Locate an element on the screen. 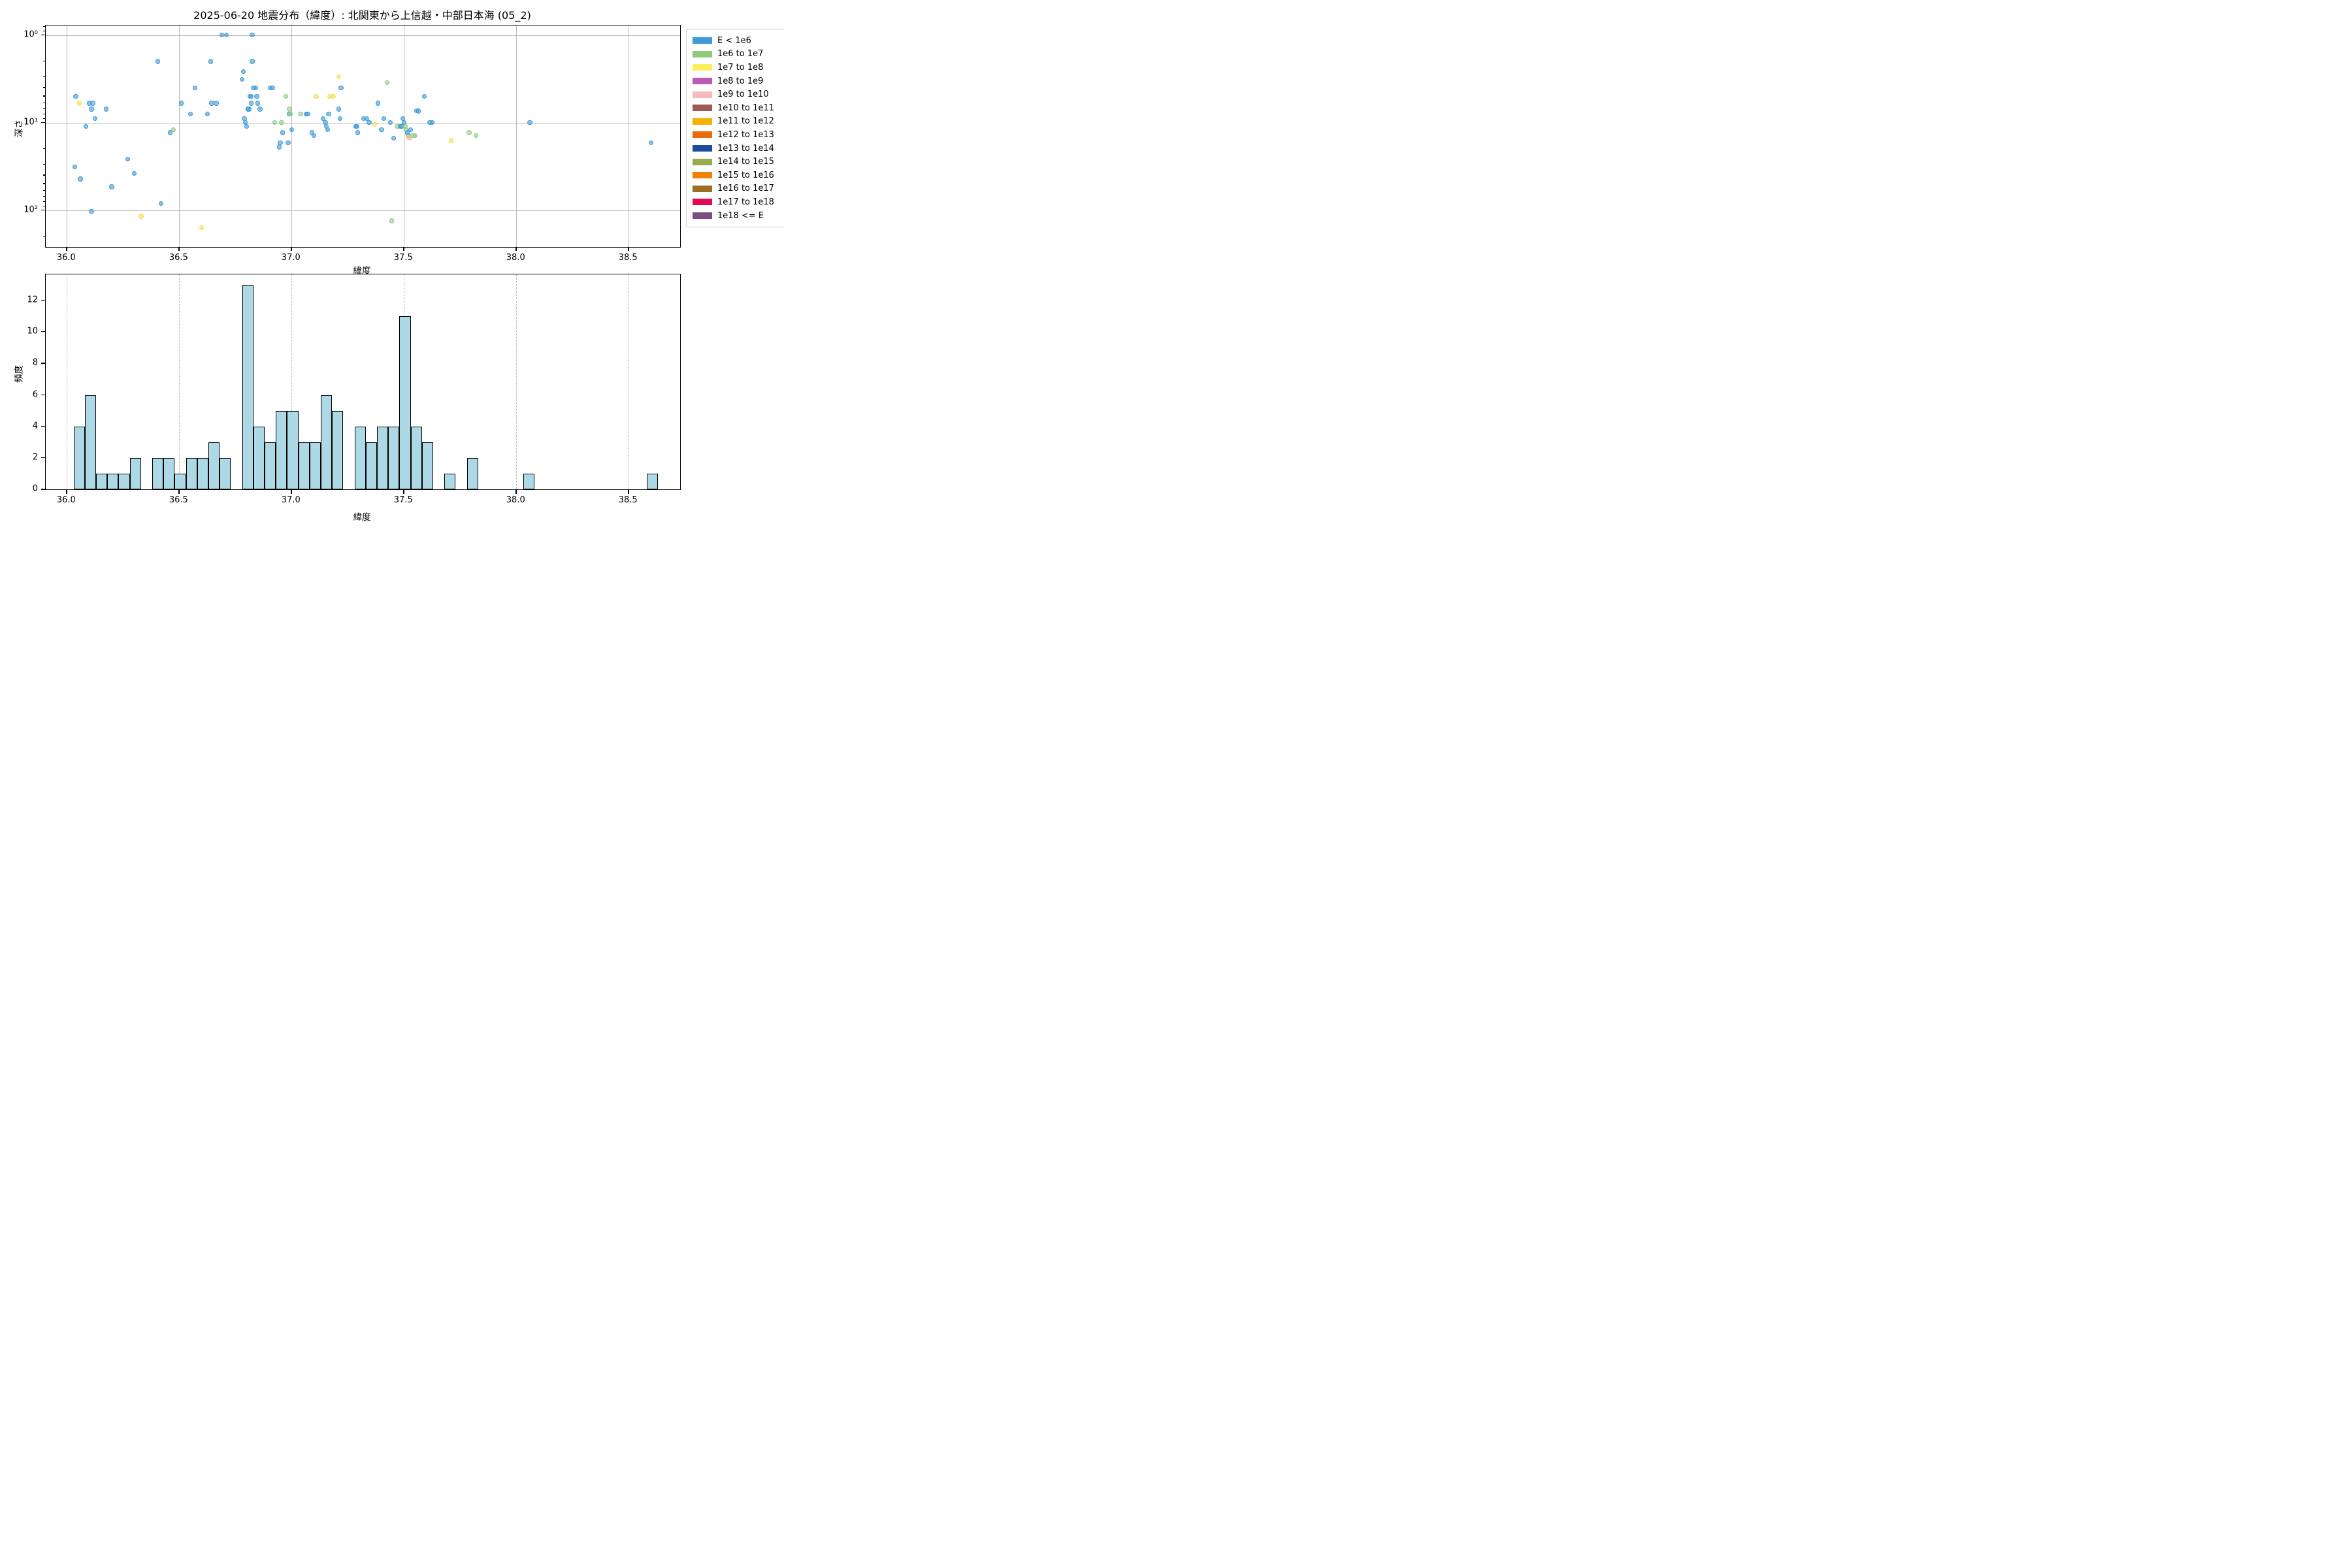 The image size is (2352, 1568). histogram-plot-area is located at coordinates (363, 382).